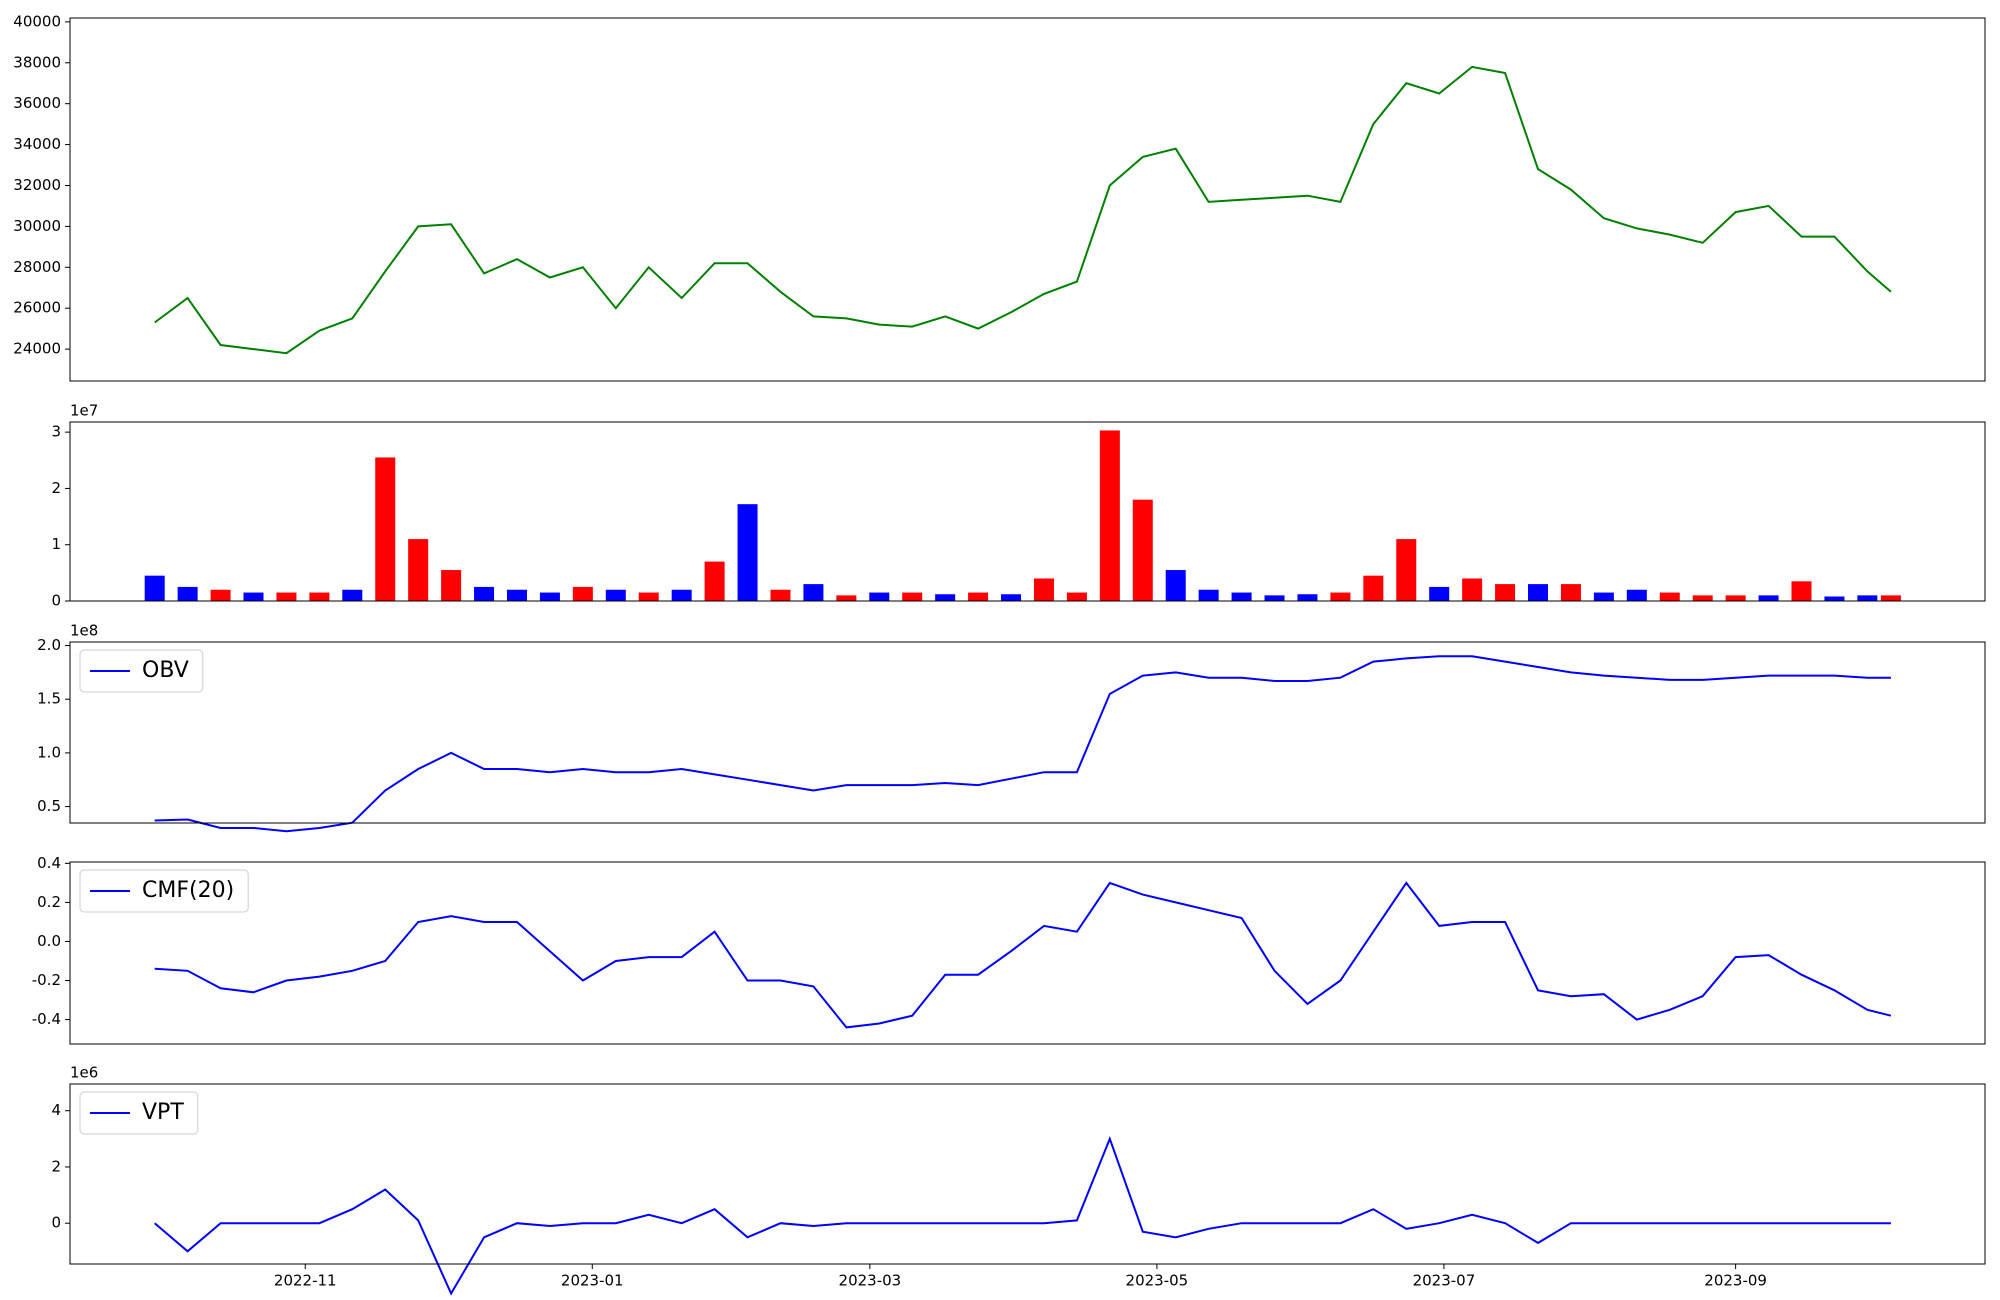 This screenshot has height=1300, width=2000. I want to click on axis-offset-label: 1e8, so click(84, 631).